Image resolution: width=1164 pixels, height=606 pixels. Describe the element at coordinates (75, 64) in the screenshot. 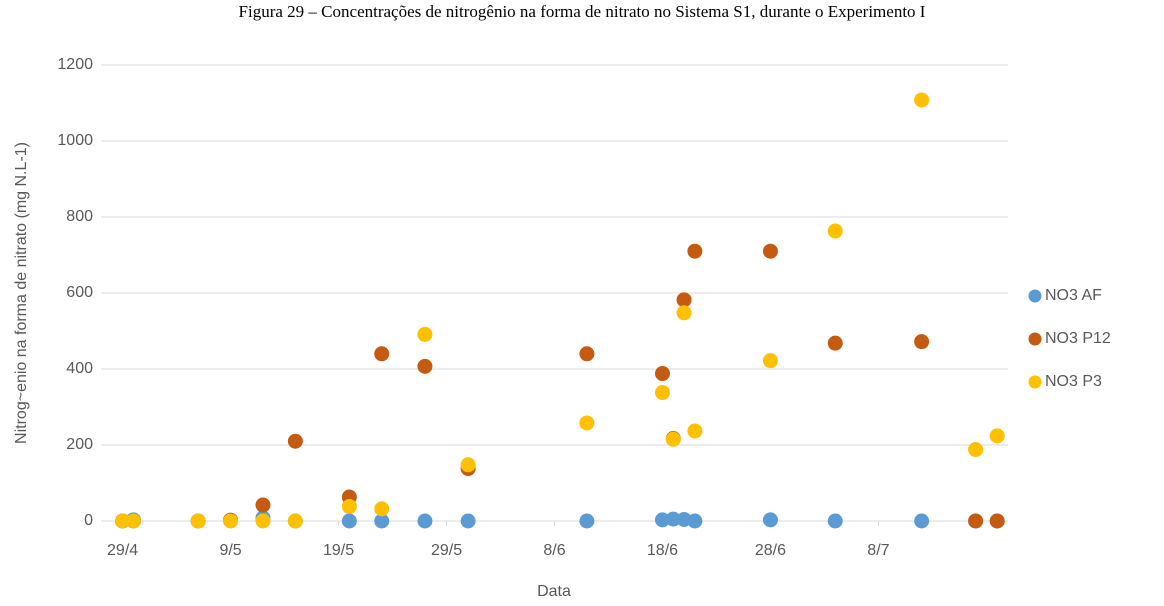

I see `y-tick-label: 1200` at that location.